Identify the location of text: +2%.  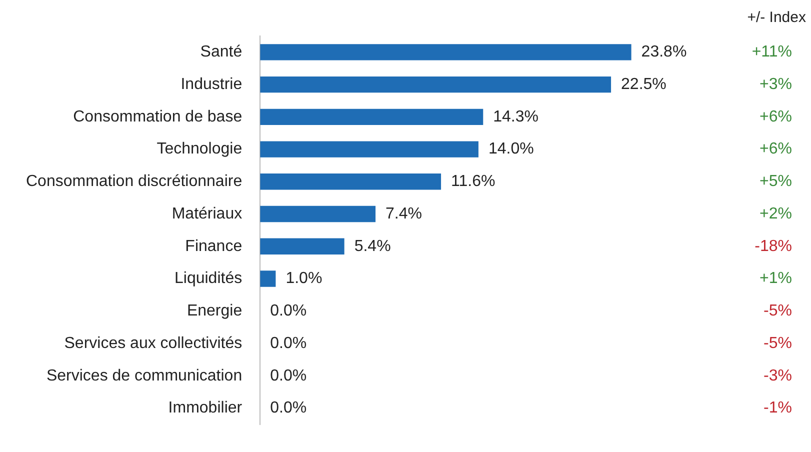
(776, 213).